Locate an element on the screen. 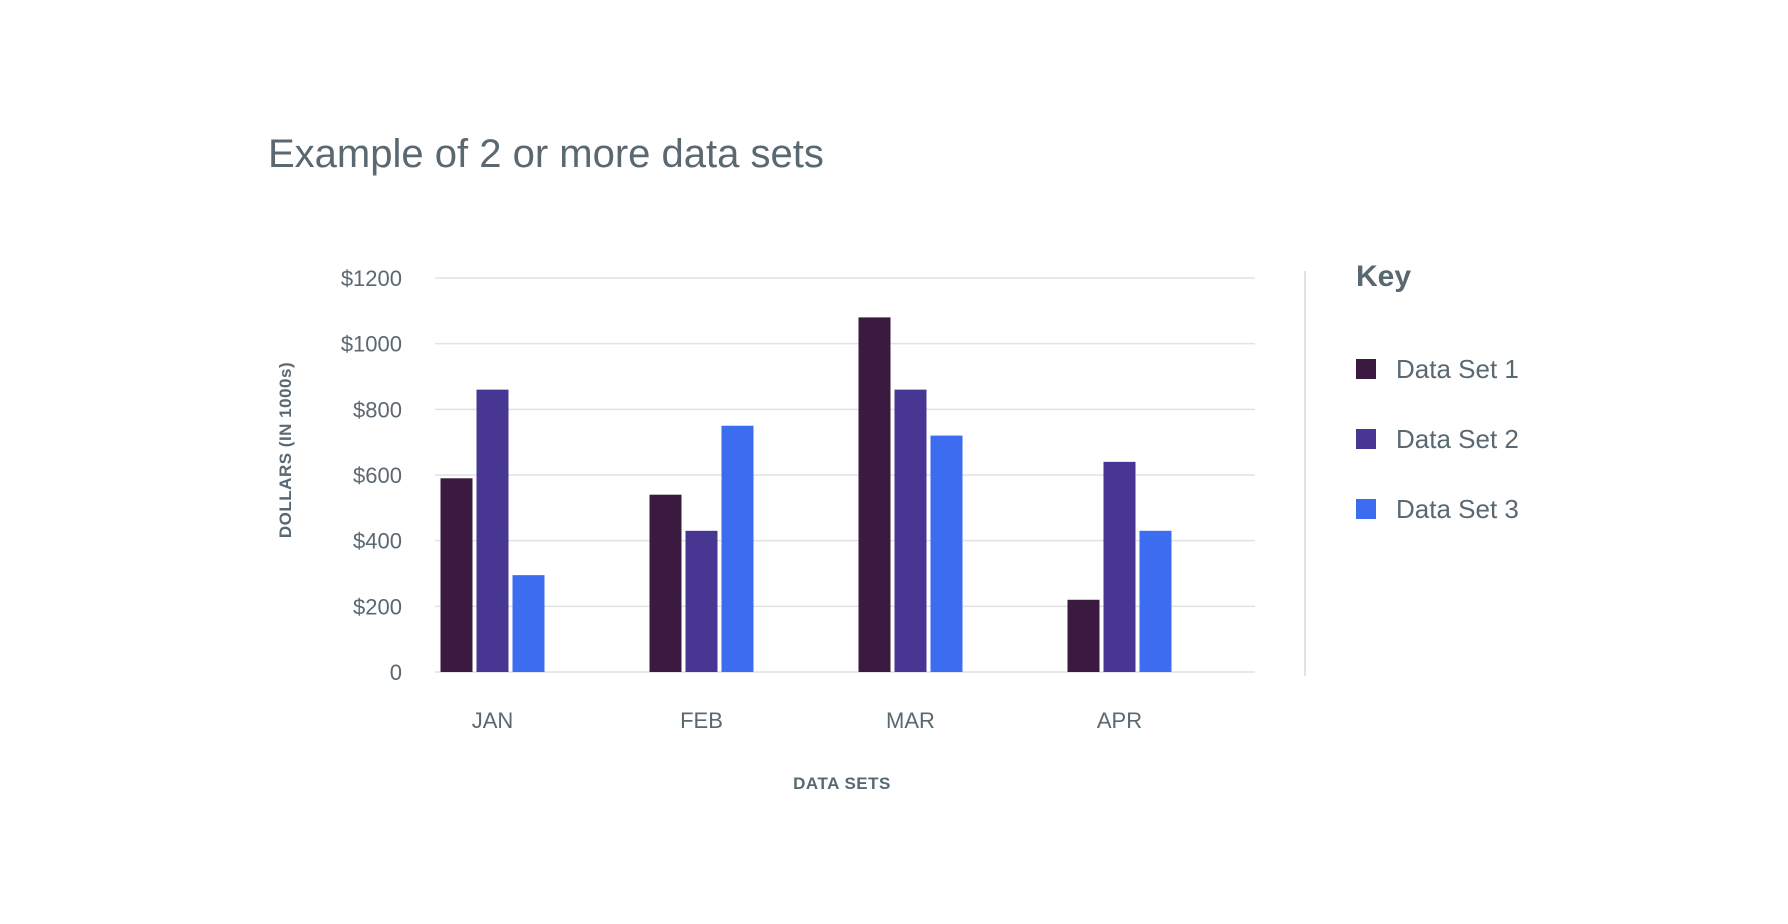 The height and width of the screenshot is (924, 1788). y-axis-title: DOLLARS (IN 1000s) is located at coordinates (285, 450).